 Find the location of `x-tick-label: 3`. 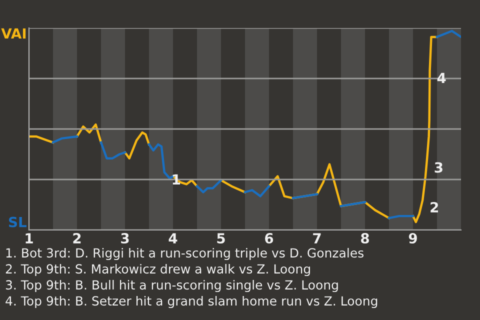

x-tick-label: 3 is located at coordinates (125, 238).